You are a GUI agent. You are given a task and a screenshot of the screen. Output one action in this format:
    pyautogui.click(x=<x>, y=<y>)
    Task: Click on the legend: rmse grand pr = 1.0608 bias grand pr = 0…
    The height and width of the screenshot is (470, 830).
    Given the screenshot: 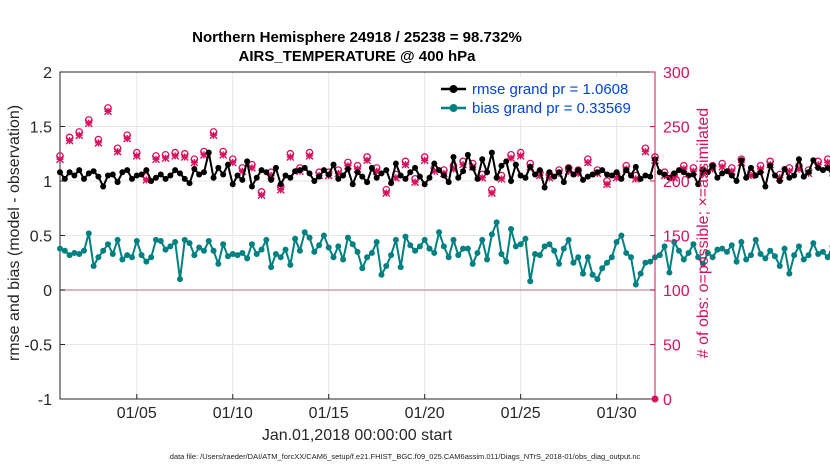 What is the action you would take?
    pyautogui.click(x=545, y=98)
    